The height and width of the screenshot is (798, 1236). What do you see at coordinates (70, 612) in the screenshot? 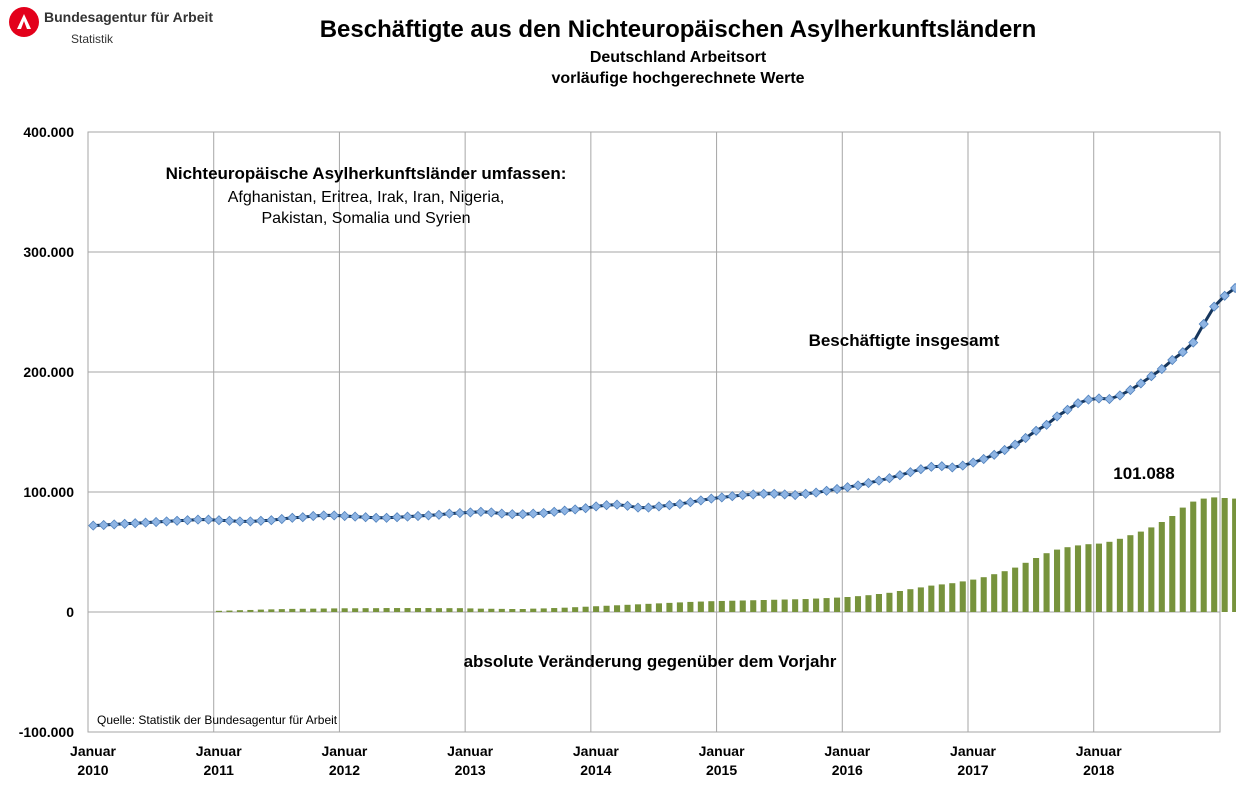
I see `y-tick-label: 0` at bounding box center [70, 612].